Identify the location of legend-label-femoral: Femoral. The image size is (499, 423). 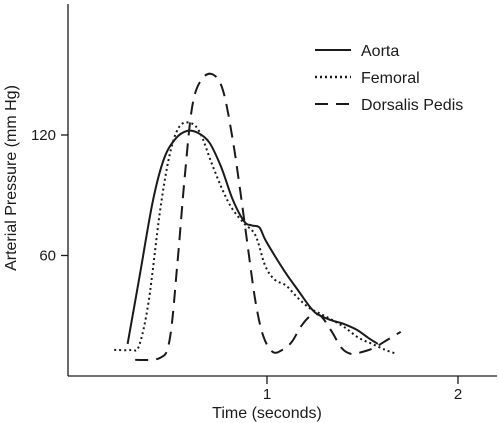
(390, 78).